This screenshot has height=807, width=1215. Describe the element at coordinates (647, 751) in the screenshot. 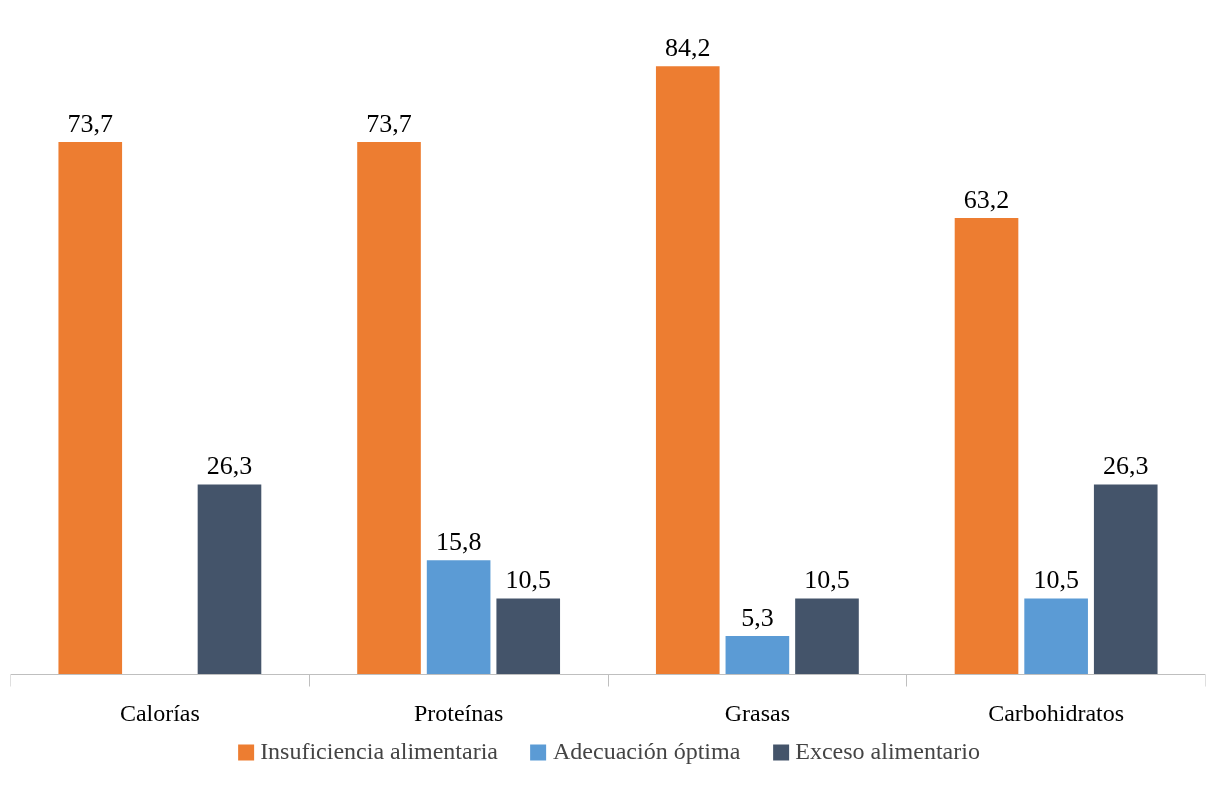

I see `legend-label: Adecuación óptima` at that location.